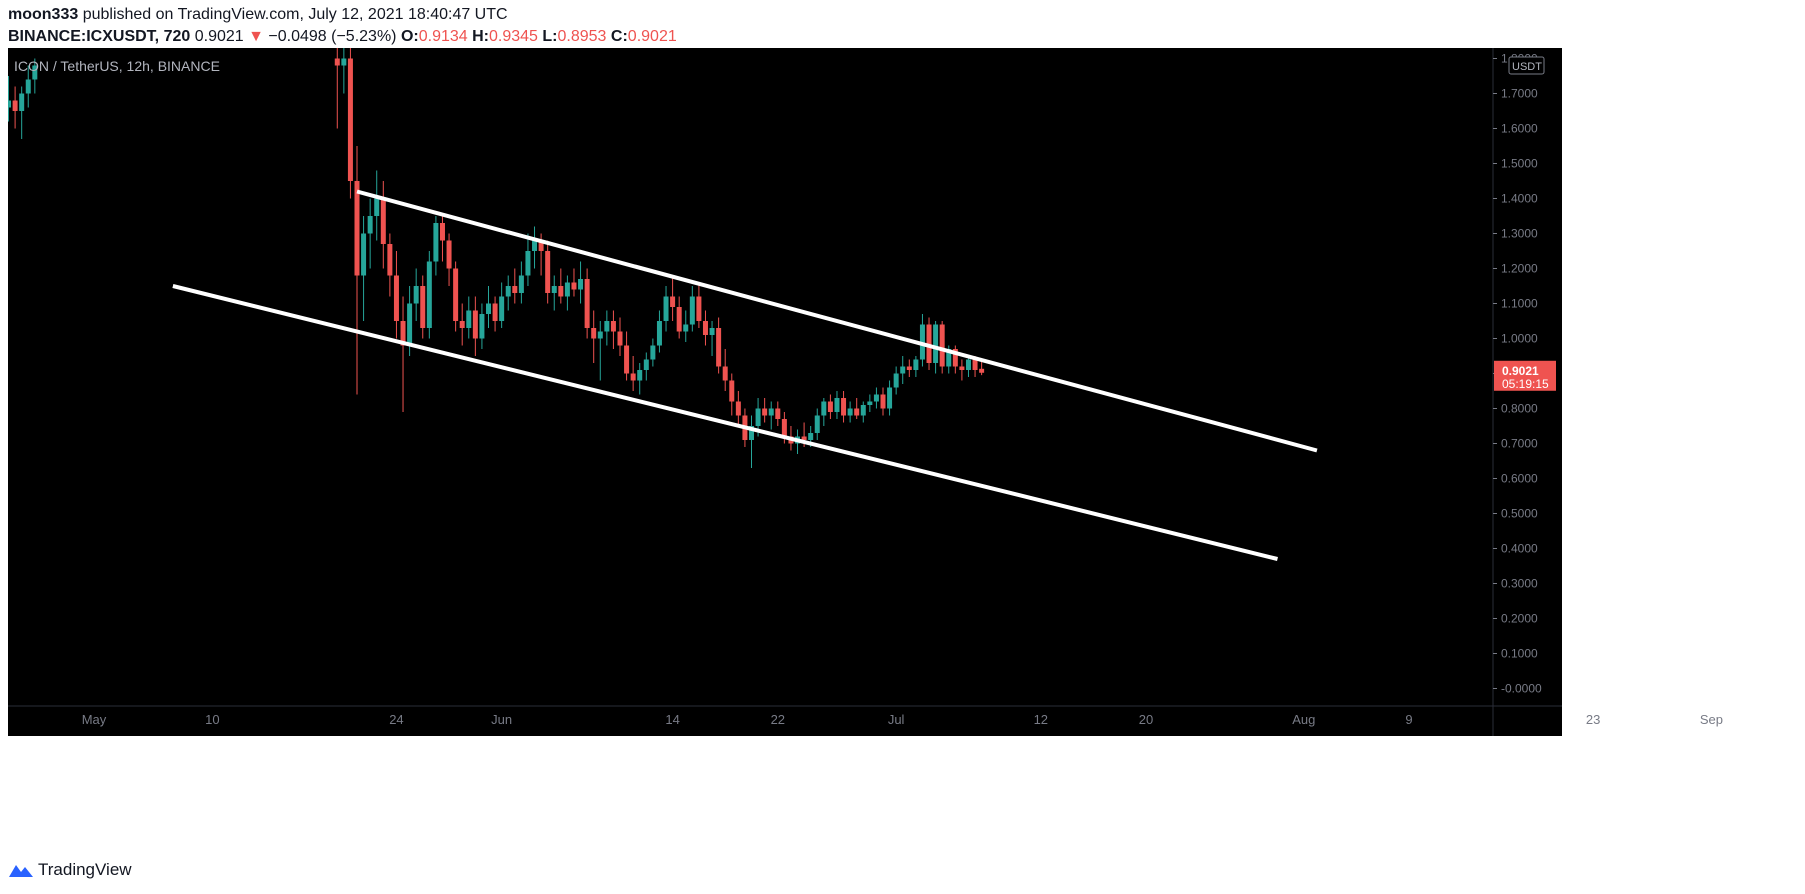 Image resolution: width=1805 pixels, height=894 pixels. What do you see at coordinates (396, 719) in the screenshot?
I see `x-tick-label: 24` at bounding box center [396, 719].